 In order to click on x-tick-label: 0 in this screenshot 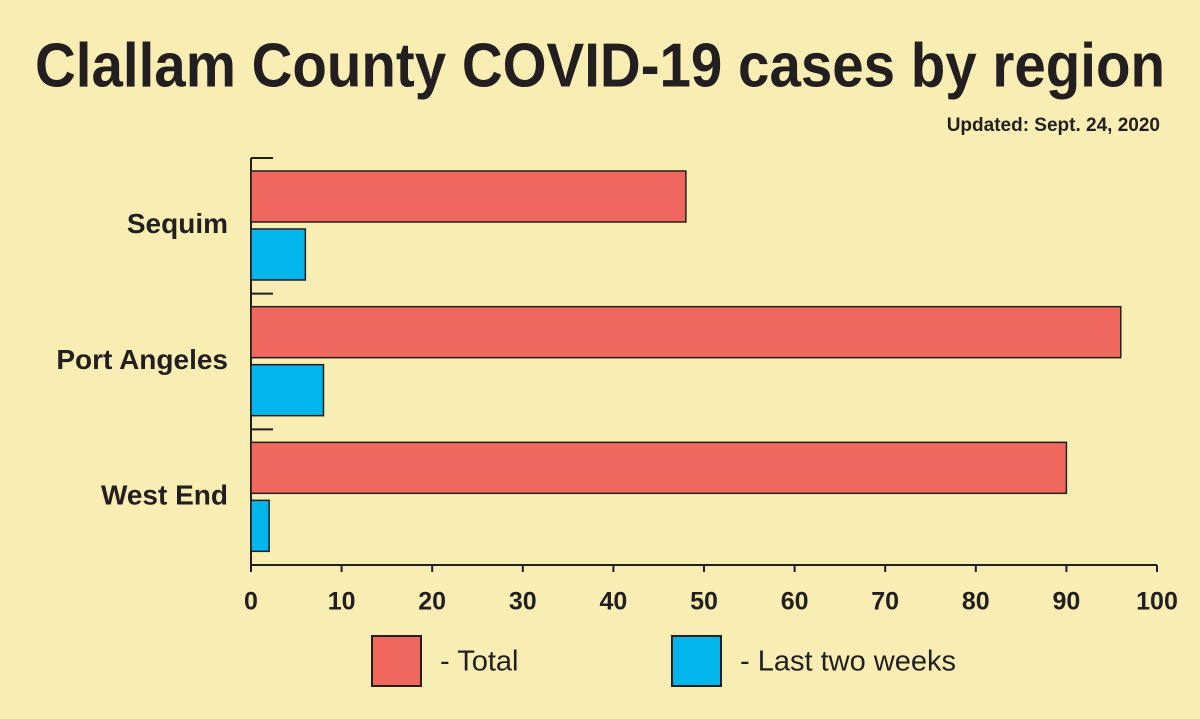, I will do `click(251, 602)`.